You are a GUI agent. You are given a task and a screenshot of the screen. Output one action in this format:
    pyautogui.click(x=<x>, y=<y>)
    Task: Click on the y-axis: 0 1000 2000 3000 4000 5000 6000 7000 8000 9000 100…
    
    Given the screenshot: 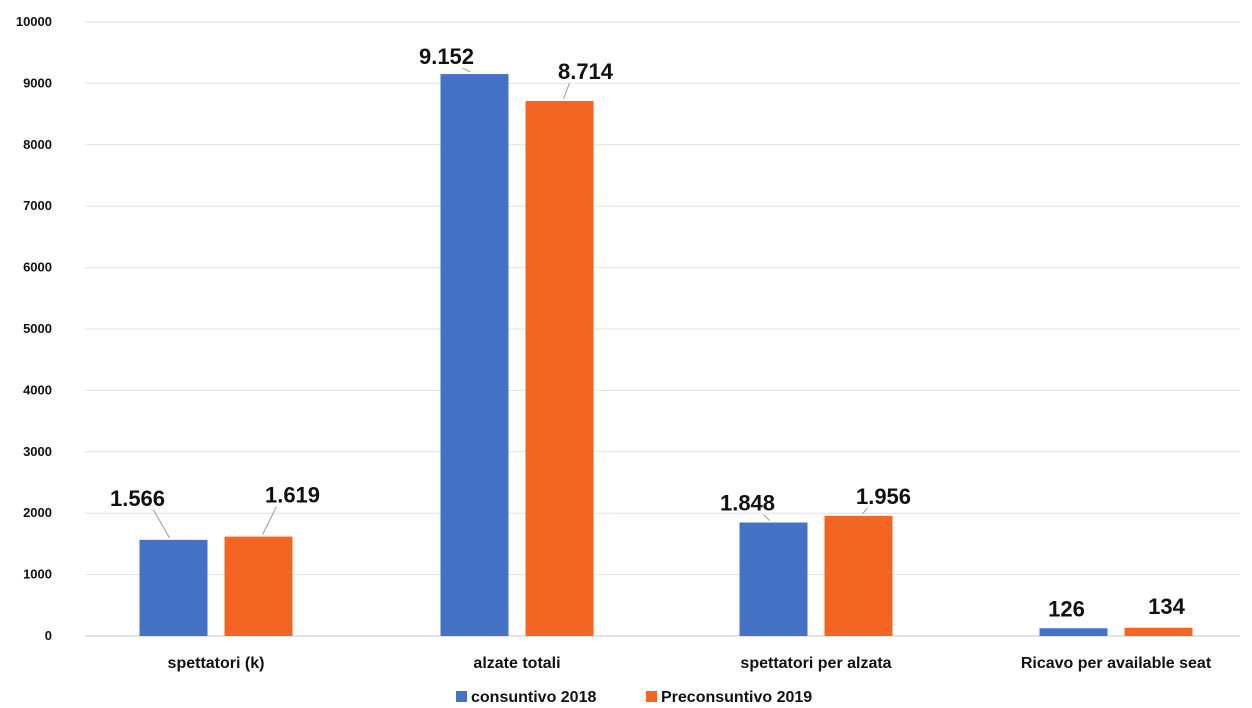 What is the action you would take?
    pyautogui.click(x=34, y=328)
    